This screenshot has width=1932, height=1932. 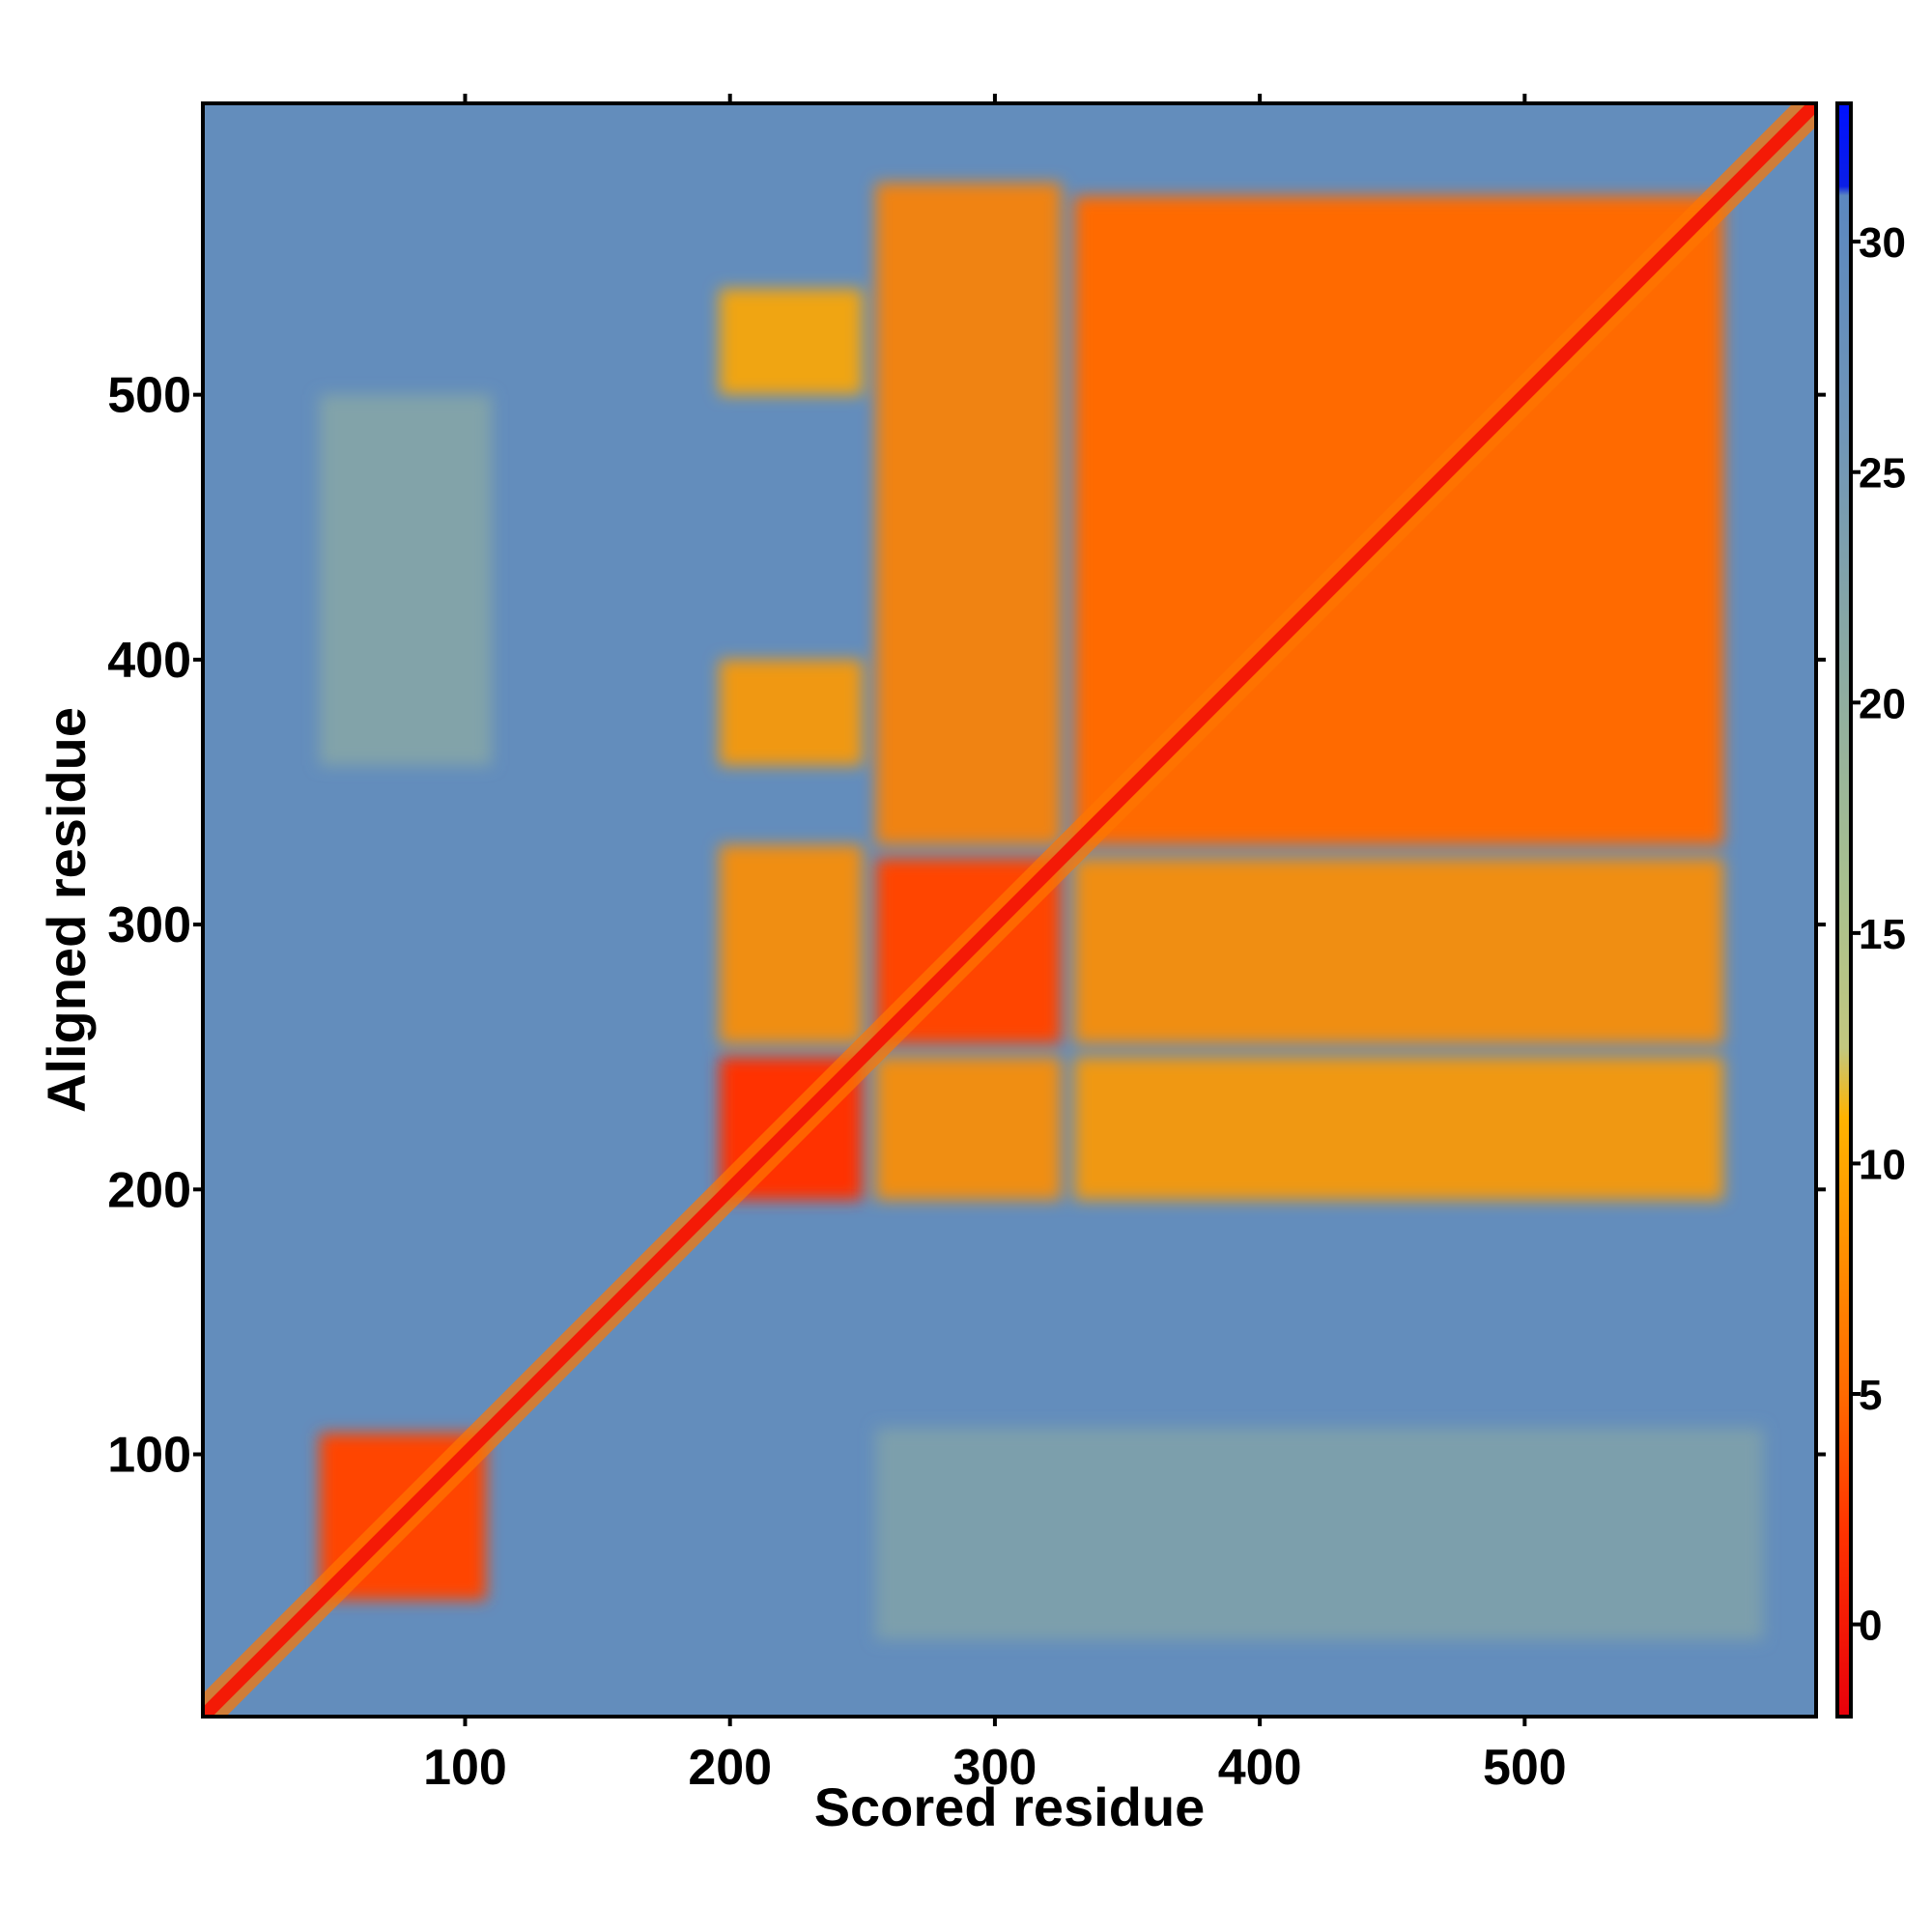 I want to click on colorbar-tick-label: 30, so click(x=1882, y=243).